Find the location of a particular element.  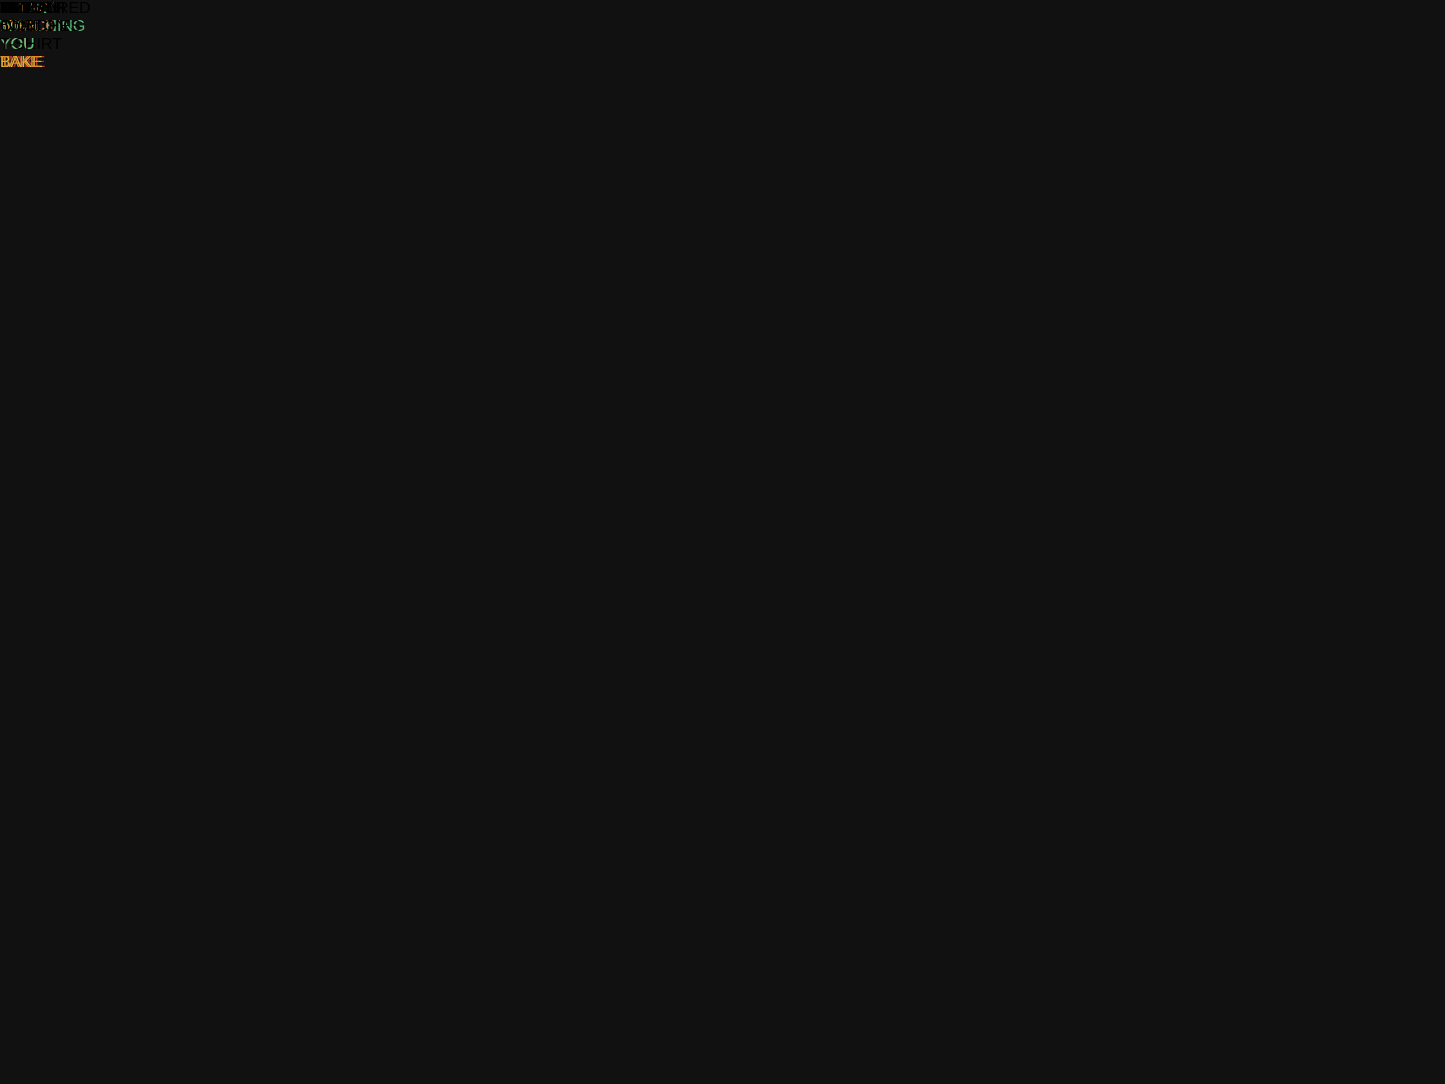

row-3xl-size: 3XL is located at coordinates (14, 8).